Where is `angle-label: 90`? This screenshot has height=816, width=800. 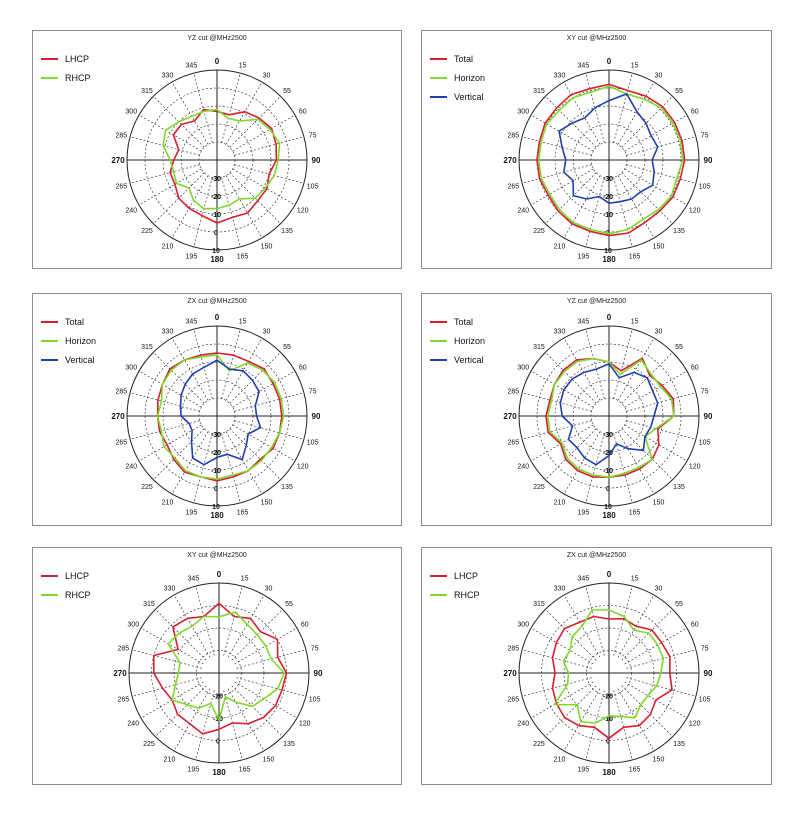 angle-label: 90 is located at coordinates (318, 673).